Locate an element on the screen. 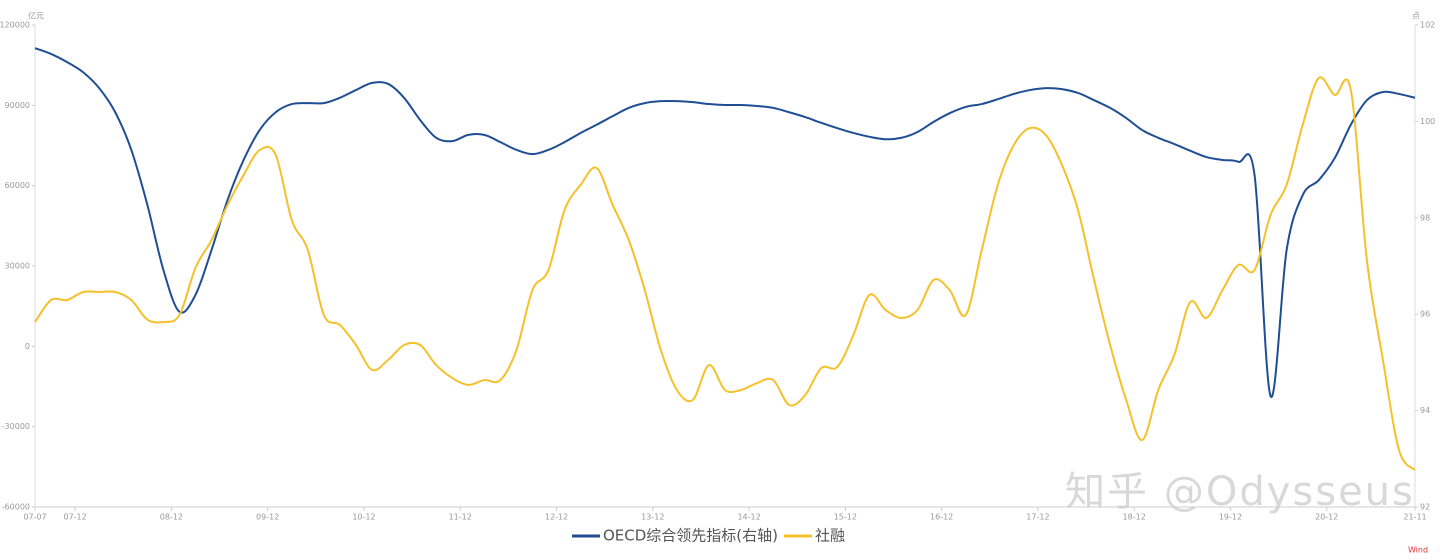 The height and width of the screenshot is (560, 1440). y2-tick-label: 98 is located at coordinates (1425, 217).